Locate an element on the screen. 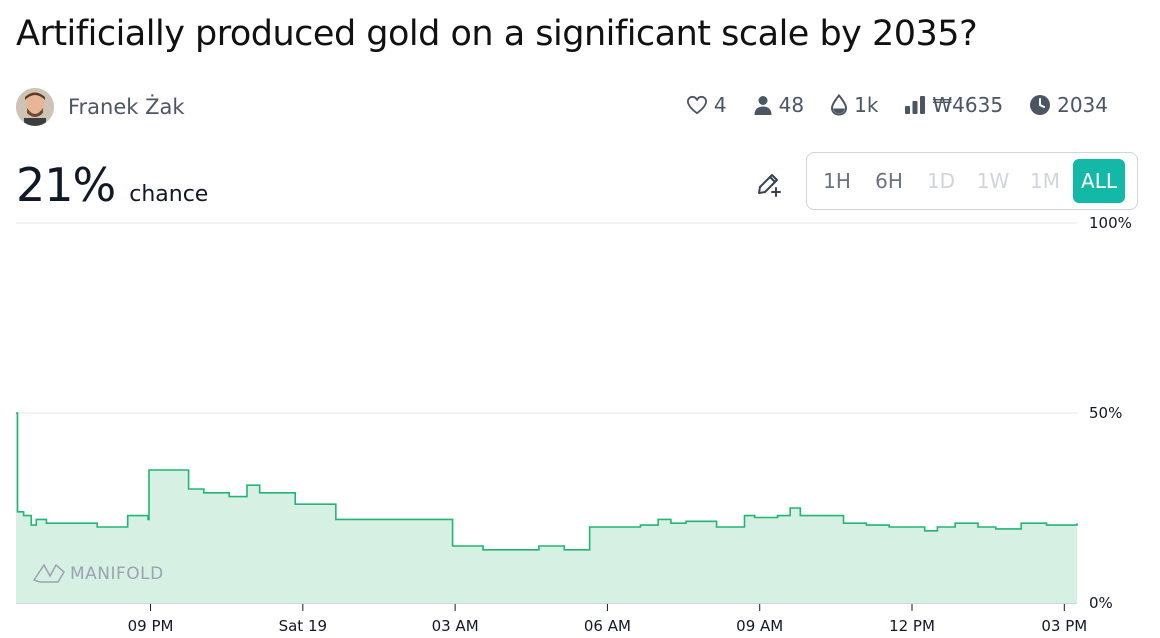  x-tick-label: 03 AM is located at coordinates (455, 626).